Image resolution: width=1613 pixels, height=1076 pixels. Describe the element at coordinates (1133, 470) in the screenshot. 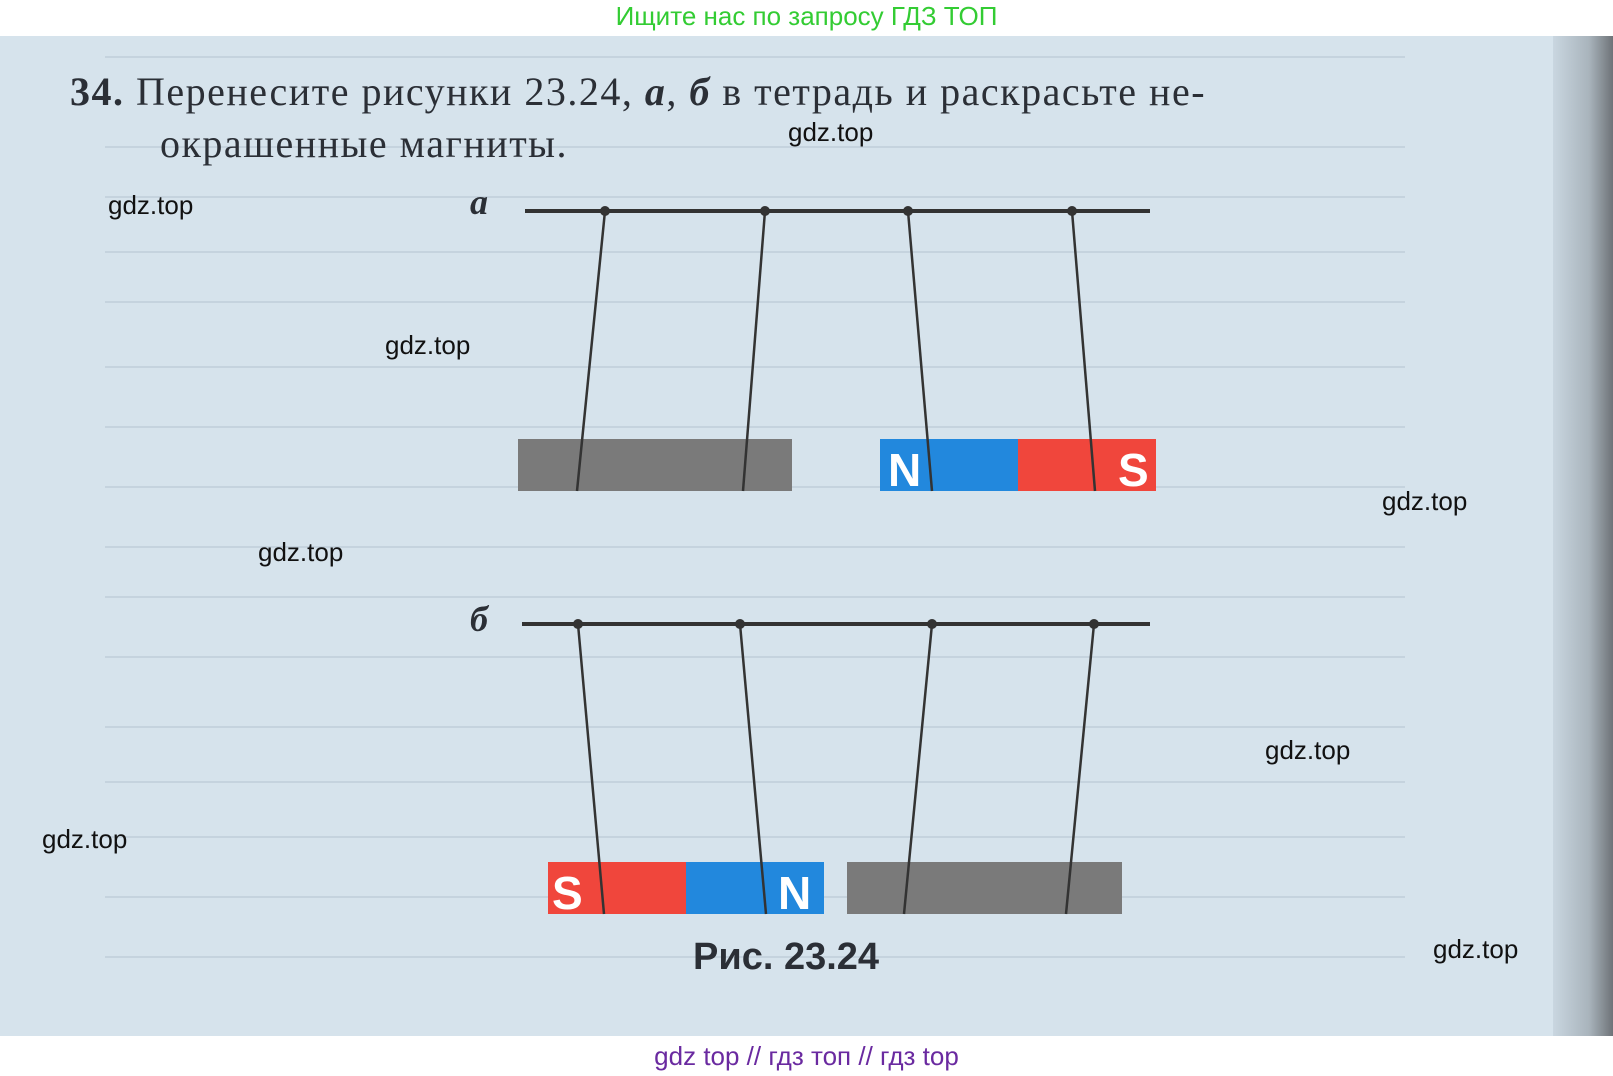

I see `pole-label-s-a: S` at that location.